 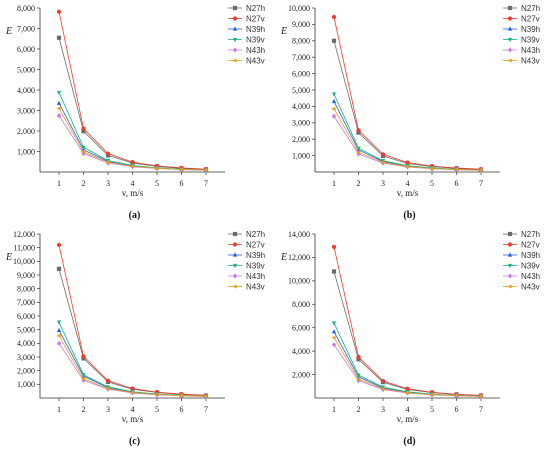 What do you see at coordinates (26, 8) in the screenshot?
I see `y-tick-label: 8,000` at bounding box center [26, 8].